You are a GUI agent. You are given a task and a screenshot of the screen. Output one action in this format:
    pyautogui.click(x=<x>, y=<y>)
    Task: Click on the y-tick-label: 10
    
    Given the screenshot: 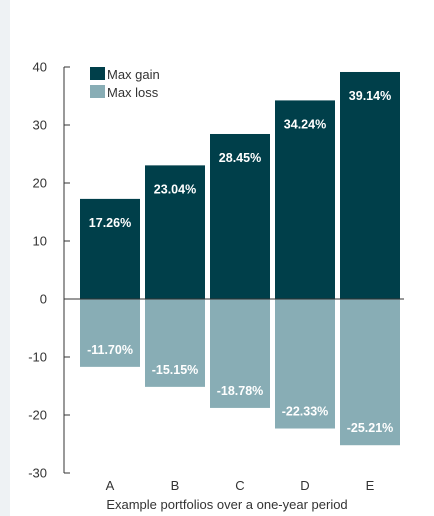 What is the action you would take?
    pyautogui.click(x=40, y=241)
    